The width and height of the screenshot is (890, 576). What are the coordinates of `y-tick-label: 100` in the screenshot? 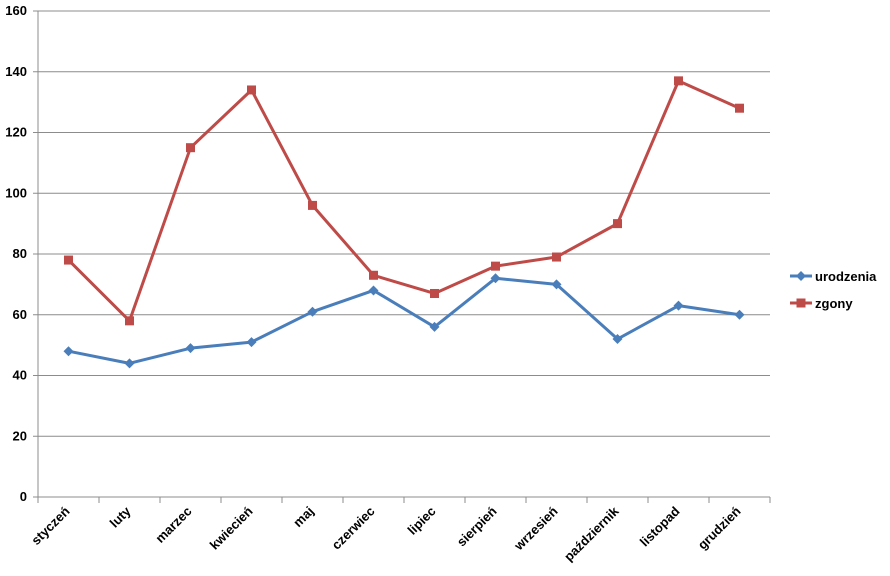 It's located at (16, 192).